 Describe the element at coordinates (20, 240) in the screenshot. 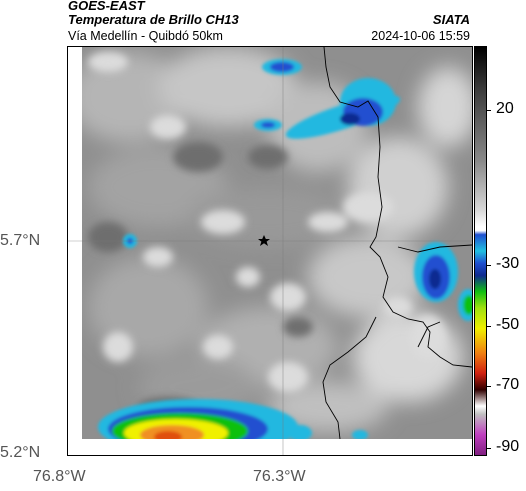

I see `y-tick-5-7N: 5.7°N` at that location.